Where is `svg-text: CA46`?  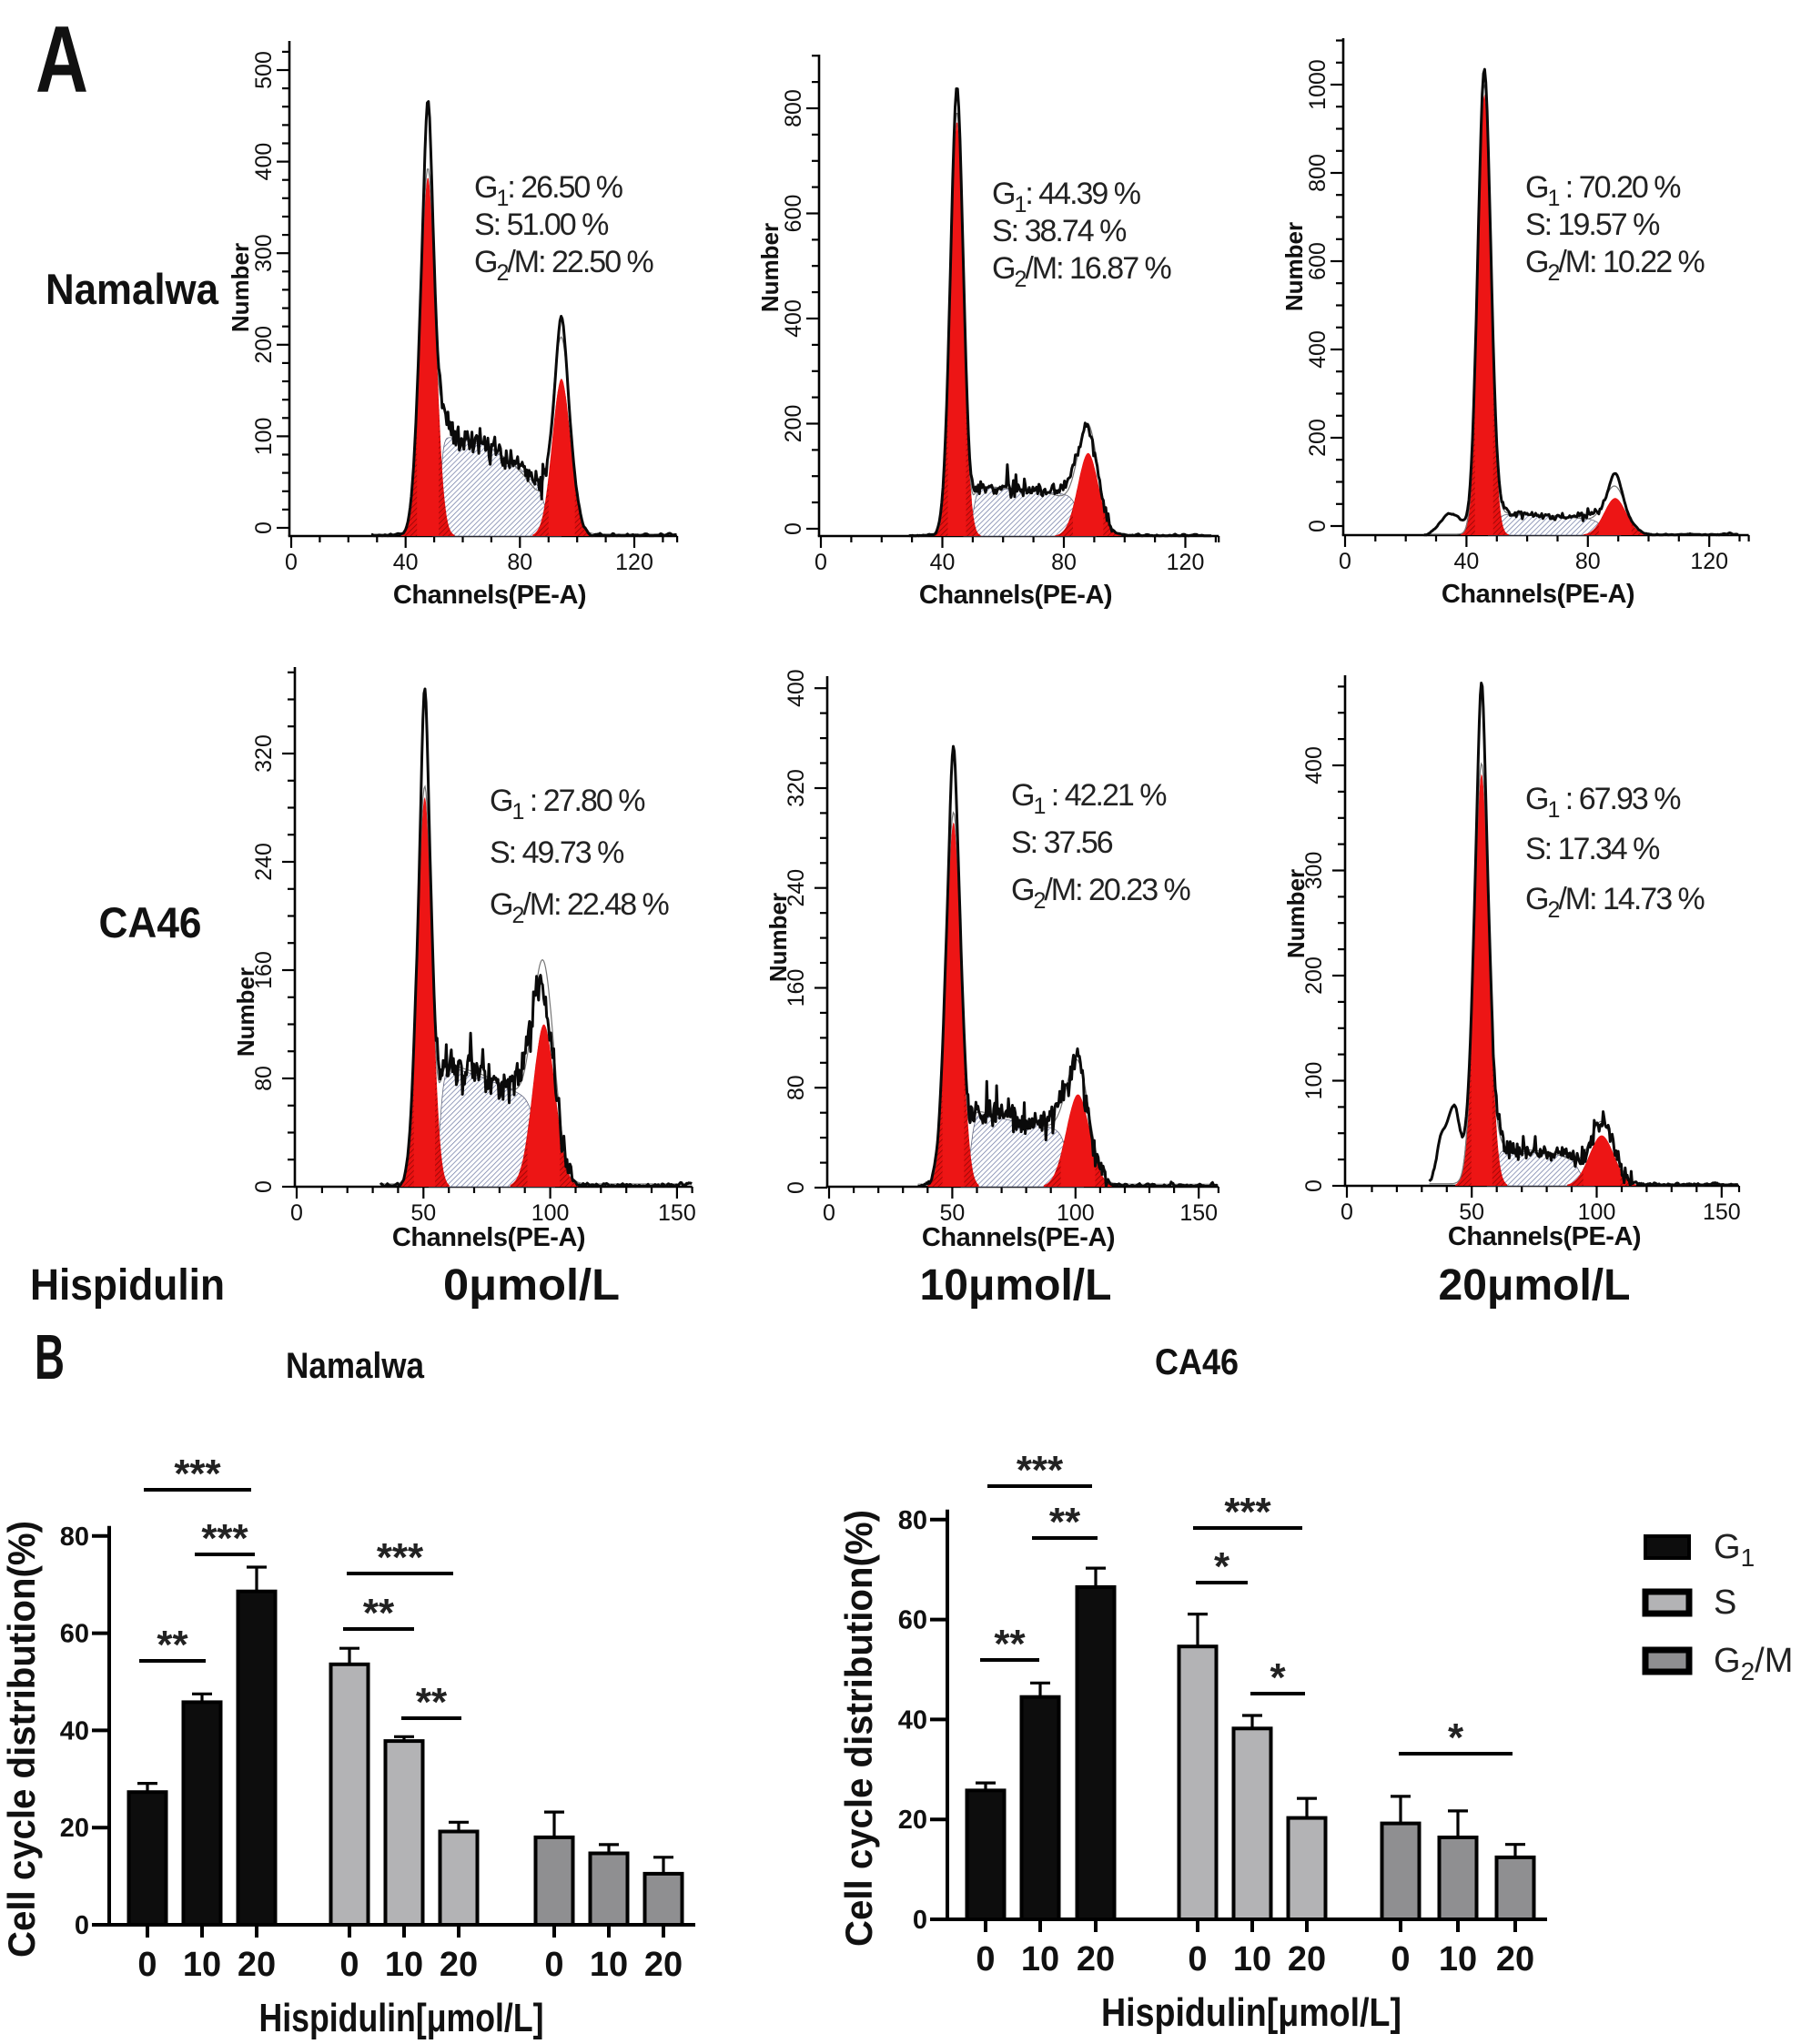 svg-text: CA46 is located at coordinates (1197, 1362).